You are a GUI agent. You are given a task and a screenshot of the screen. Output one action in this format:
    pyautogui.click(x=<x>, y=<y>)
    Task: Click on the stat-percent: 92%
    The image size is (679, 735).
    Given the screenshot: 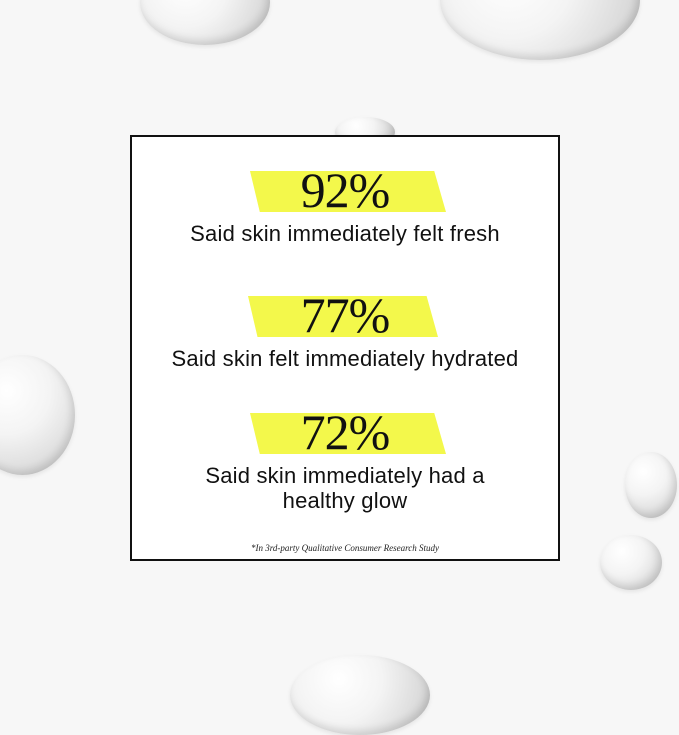 What is the action you would take?
    pyautogui.click(x=345, y=190)
    